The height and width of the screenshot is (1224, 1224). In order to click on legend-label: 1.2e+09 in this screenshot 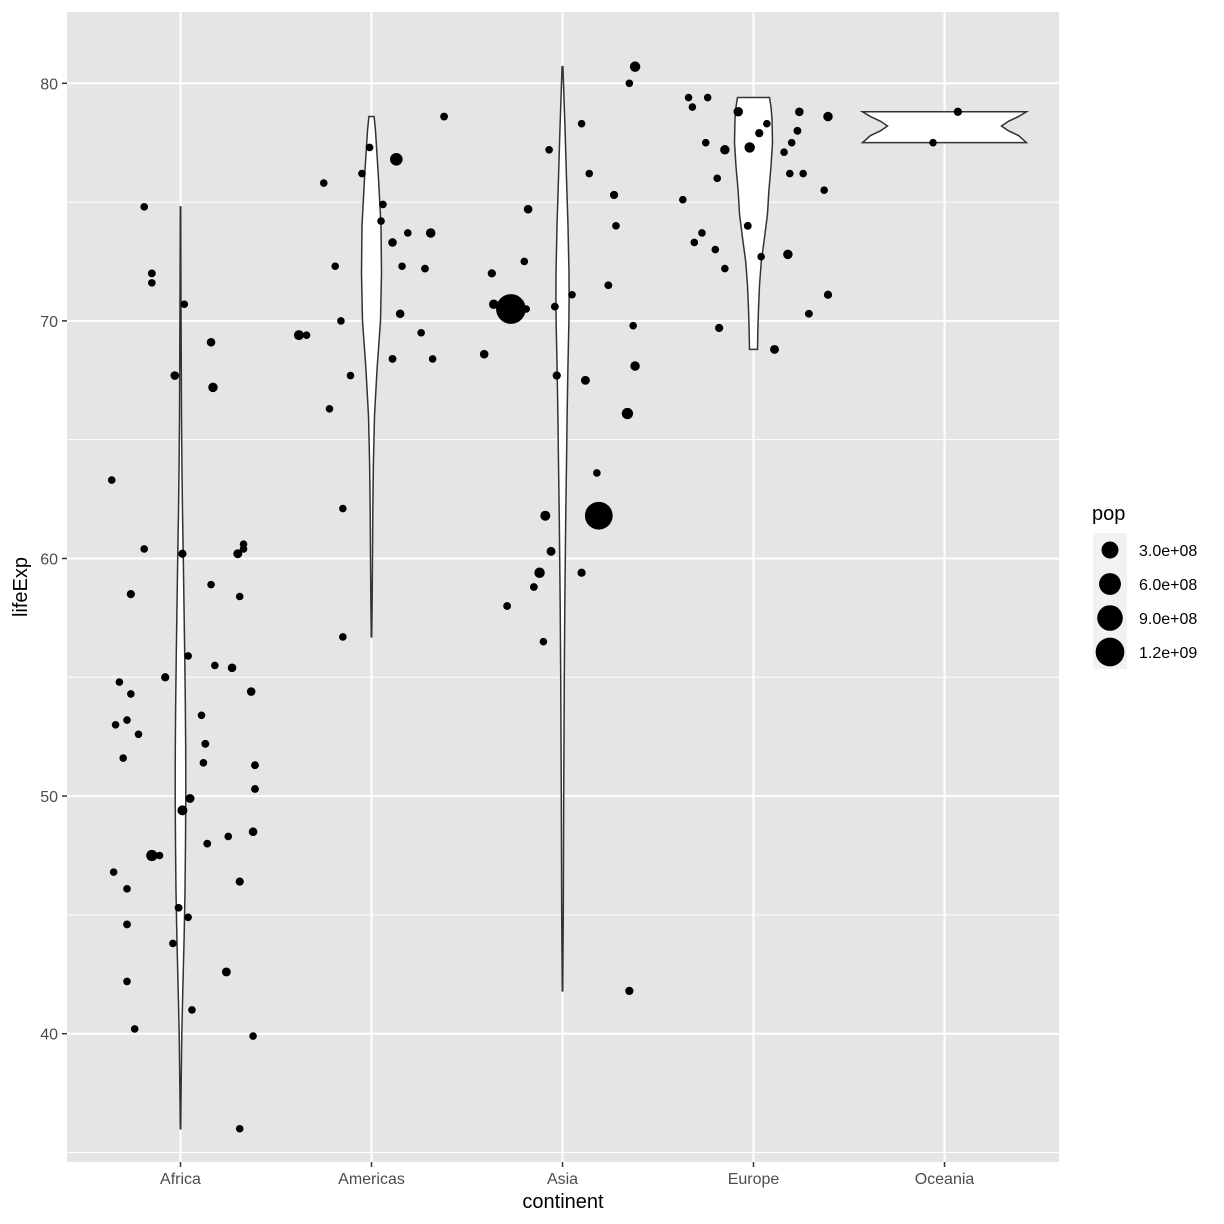, I will do `click(1168, 653)`.